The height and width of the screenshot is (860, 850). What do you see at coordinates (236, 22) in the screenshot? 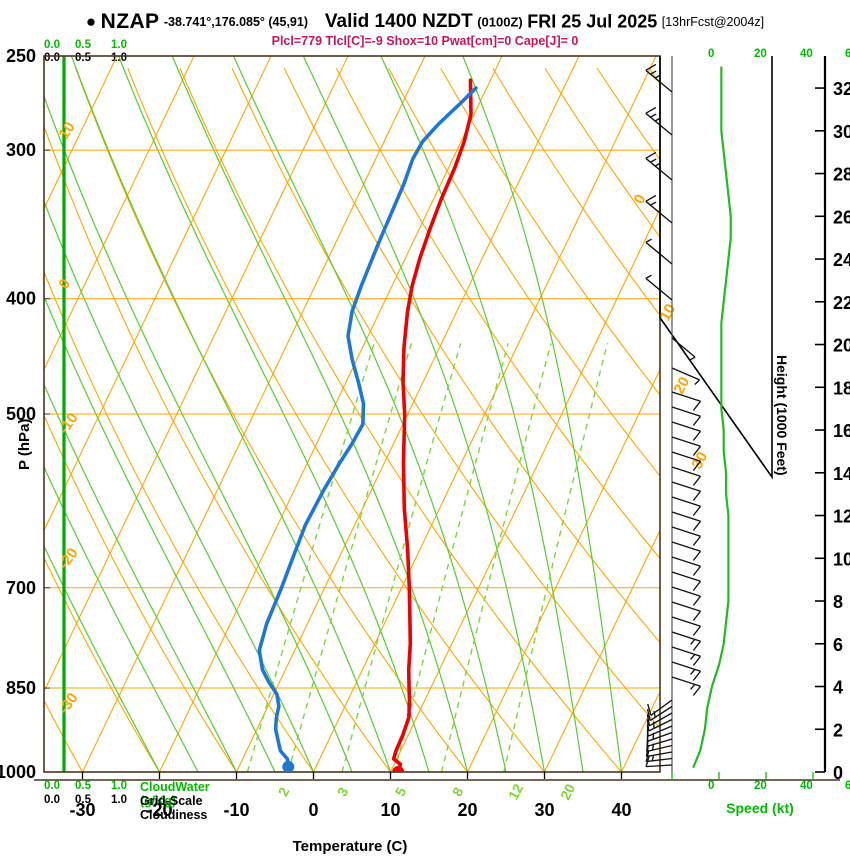
I see `station-coordinates: -38.741°,176.085° (45,91)` at bounding box center [236, 22].